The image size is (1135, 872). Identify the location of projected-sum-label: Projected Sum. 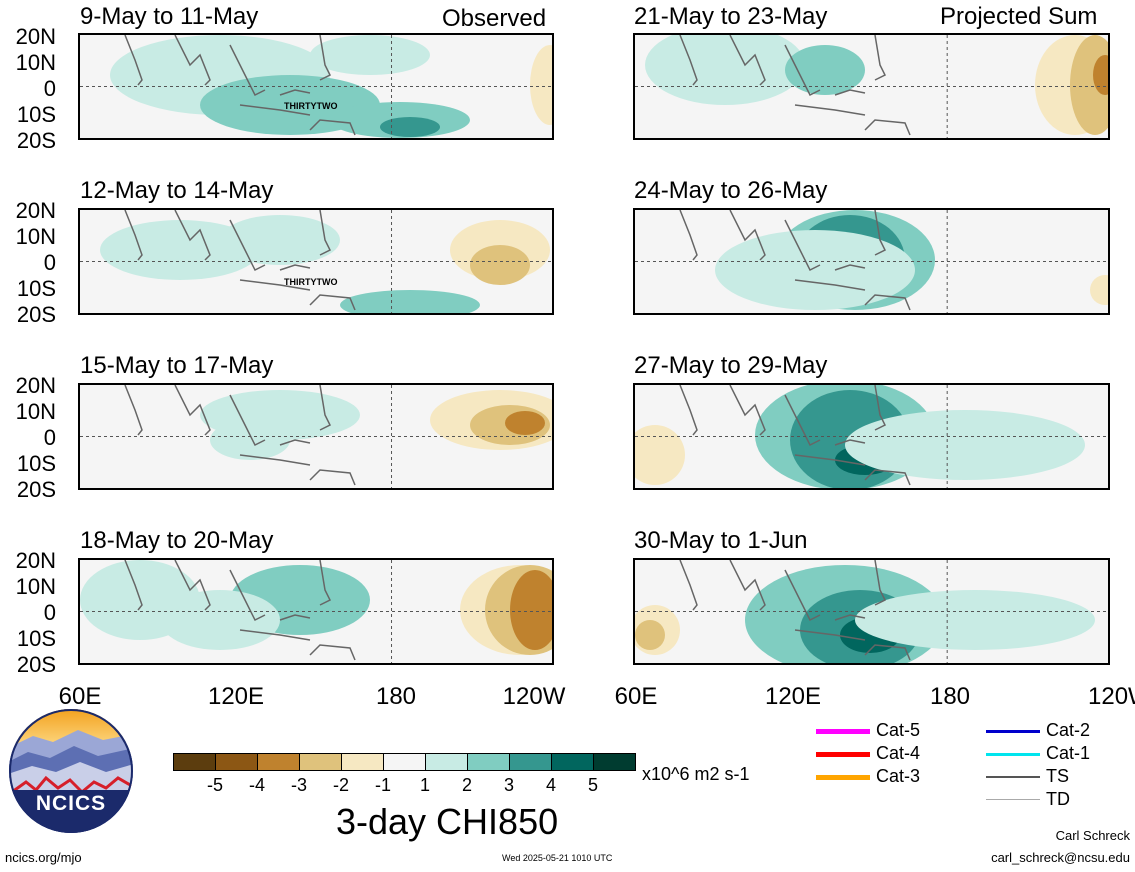
(1019, 16).